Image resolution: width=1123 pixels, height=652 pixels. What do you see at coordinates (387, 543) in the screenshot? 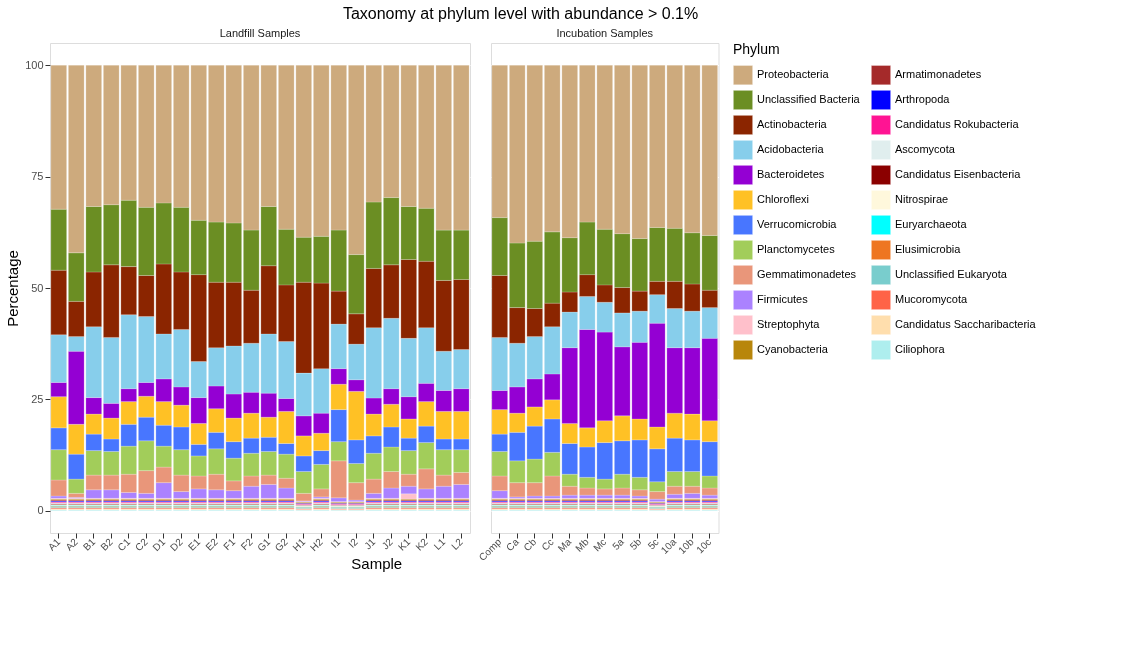
I see `x-tick-label: J2` at bounding box center [387, 543].